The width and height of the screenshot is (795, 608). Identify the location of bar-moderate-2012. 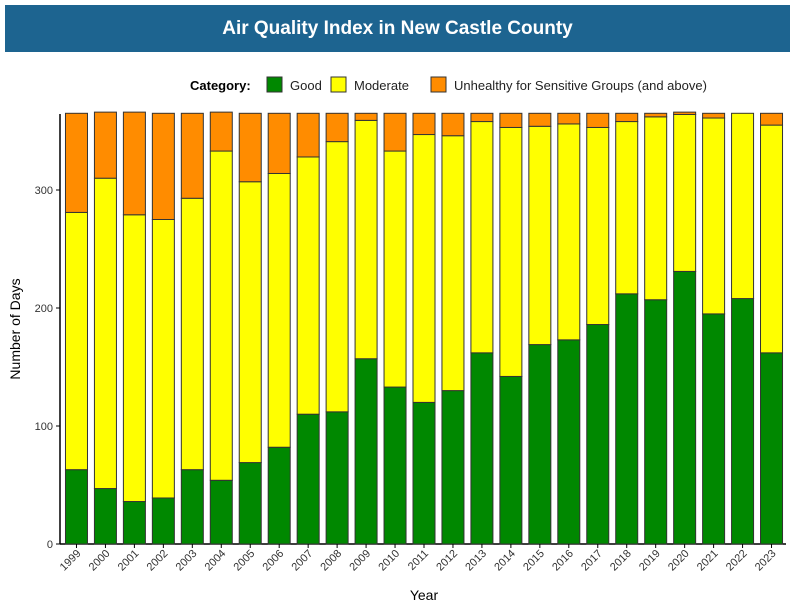
(453, 263).